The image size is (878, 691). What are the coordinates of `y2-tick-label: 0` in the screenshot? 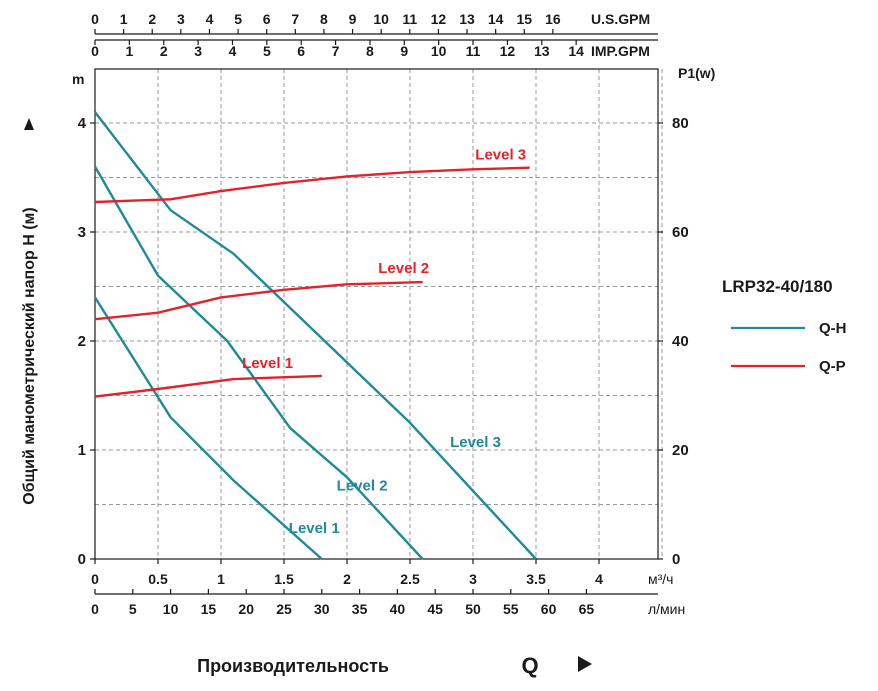 It's located at (676, 559).